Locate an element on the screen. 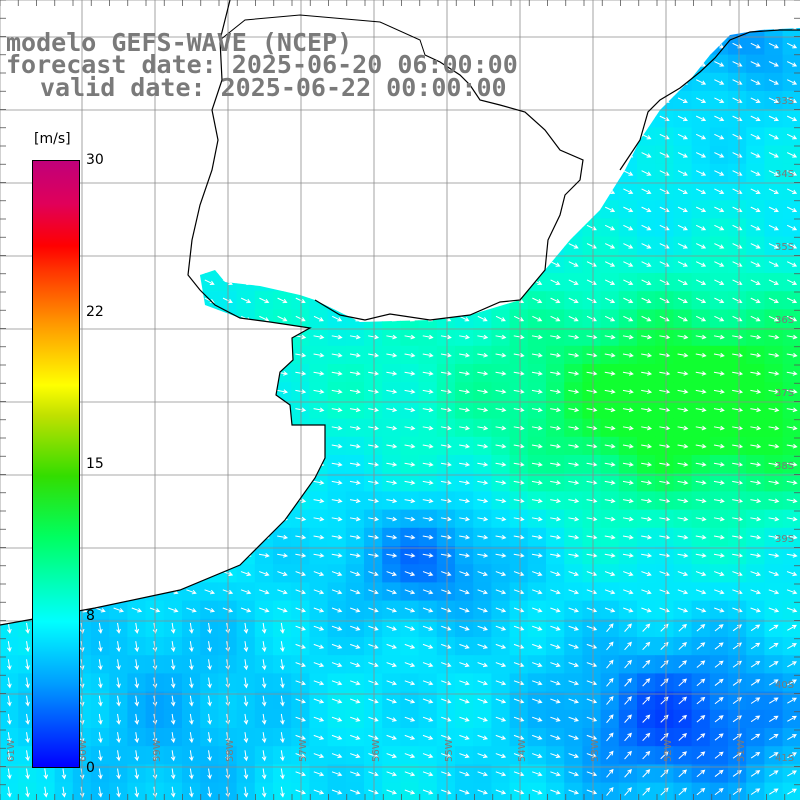 Image resolution: width=800 pixels, height=800 pixels. wind-cell is located at coordinates (755, 32).